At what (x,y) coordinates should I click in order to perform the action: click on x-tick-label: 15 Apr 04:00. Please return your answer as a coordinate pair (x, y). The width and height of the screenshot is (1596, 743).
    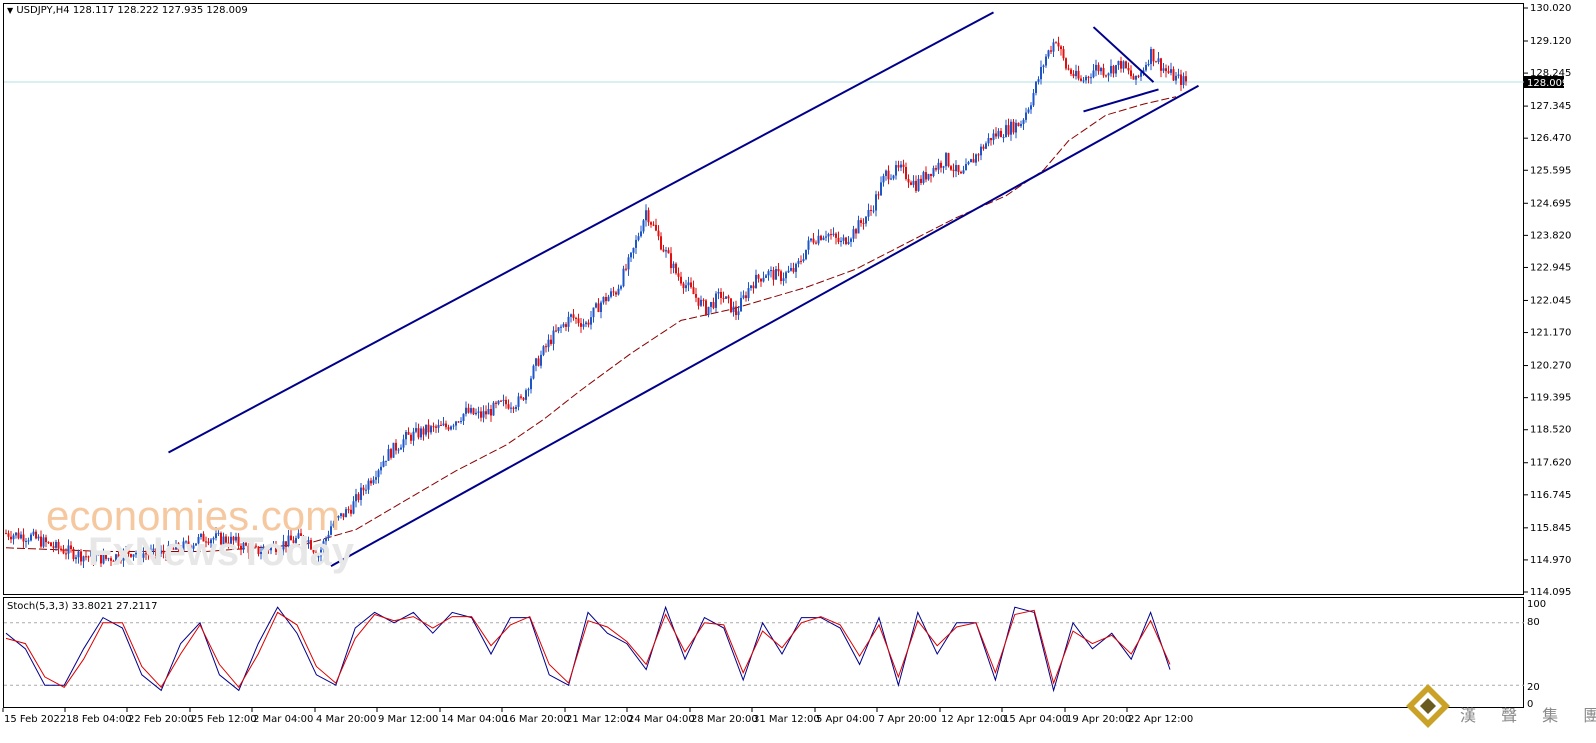
    Looking at the image, I should click on (1035, 719).